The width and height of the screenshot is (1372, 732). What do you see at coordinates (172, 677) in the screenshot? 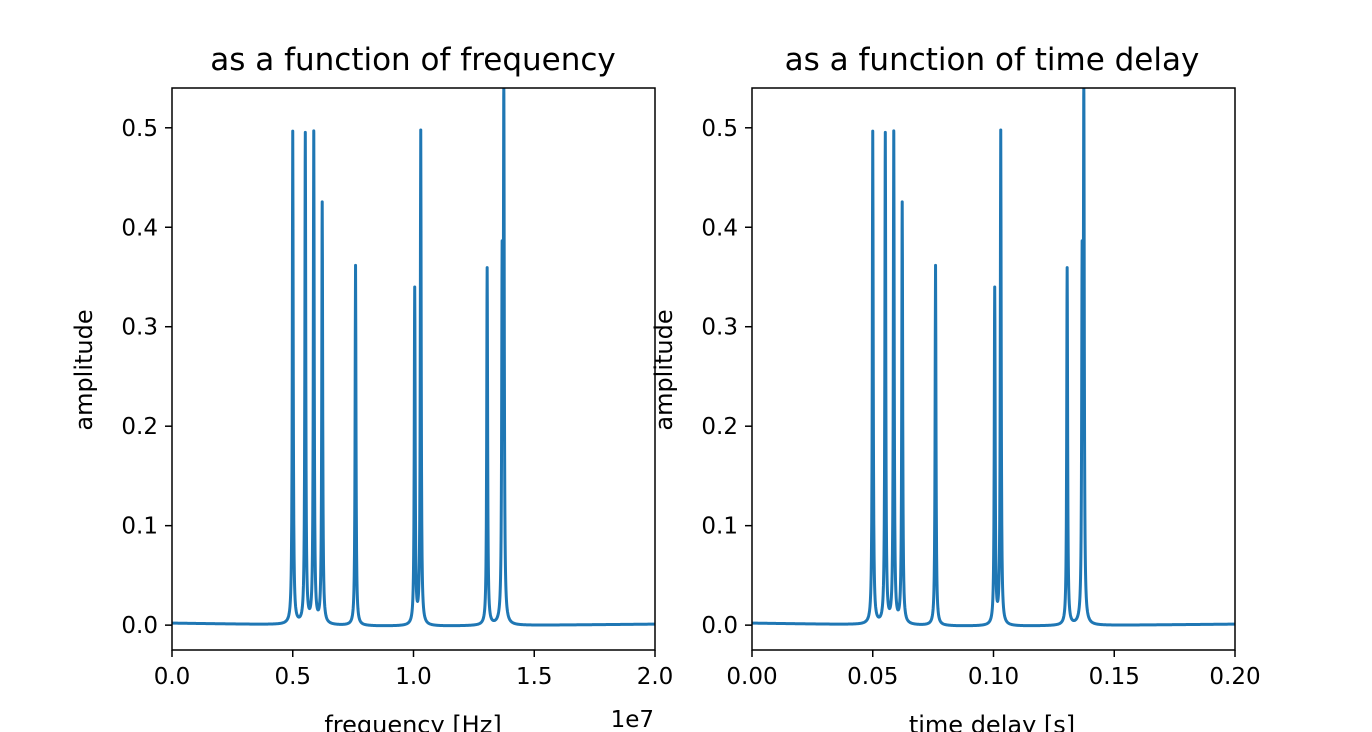
I see `frequency-x-tick-label: 0.0` at bounding box center [172, 677].